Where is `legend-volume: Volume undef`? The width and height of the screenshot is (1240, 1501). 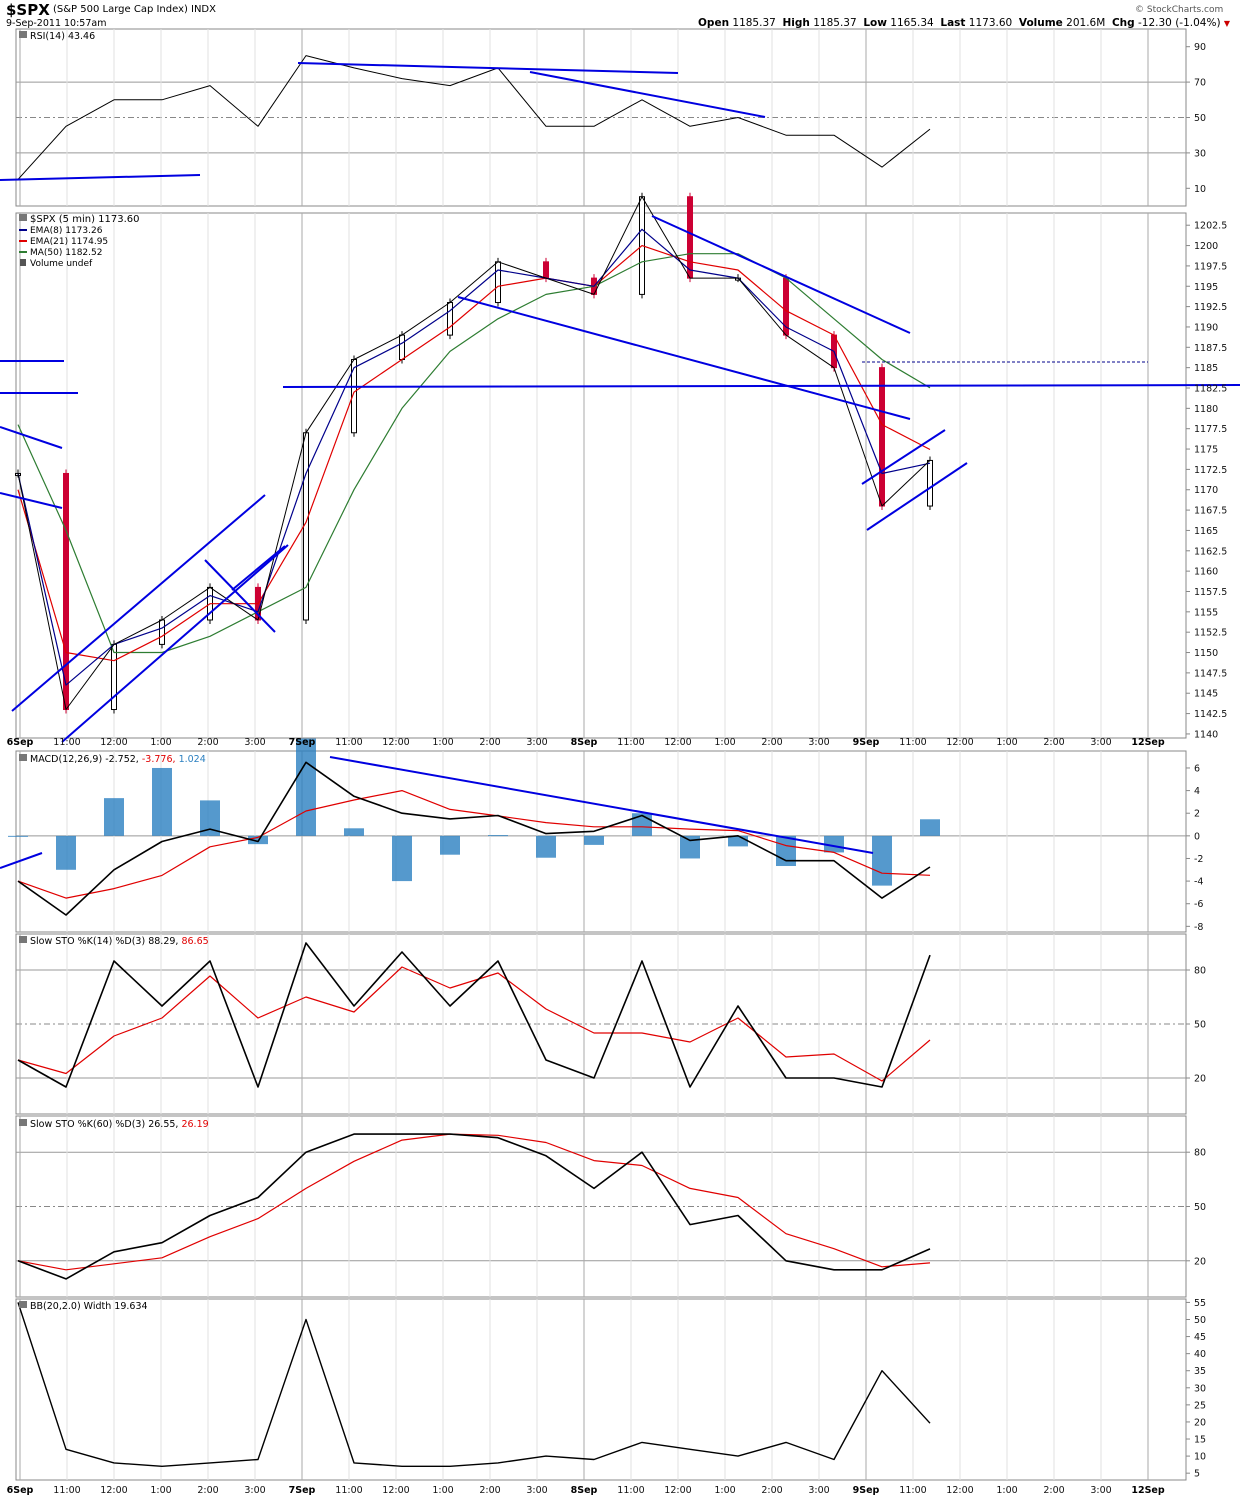 legend-volume: Volume undef is located at coordinates (61, 264).